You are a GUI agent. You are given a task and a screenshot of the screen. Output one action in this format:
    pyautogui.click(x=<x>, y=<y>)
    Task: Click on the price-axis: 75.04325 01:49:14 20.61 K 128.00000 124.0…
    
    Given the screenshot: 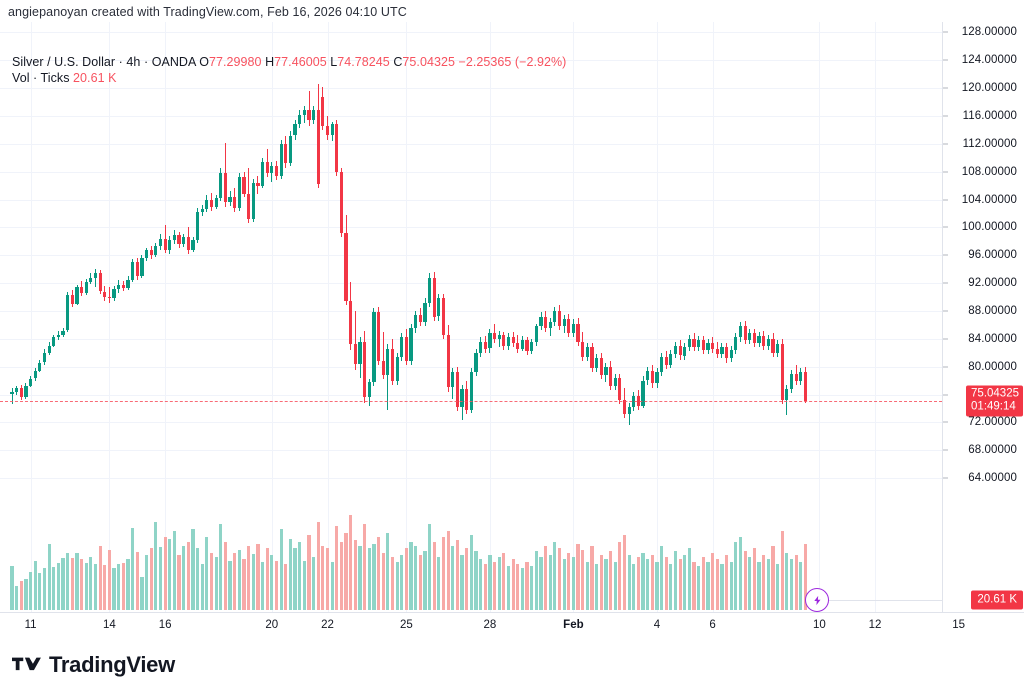 What is the action you would take?
    pyautogui.click(x=983, y=317)
    